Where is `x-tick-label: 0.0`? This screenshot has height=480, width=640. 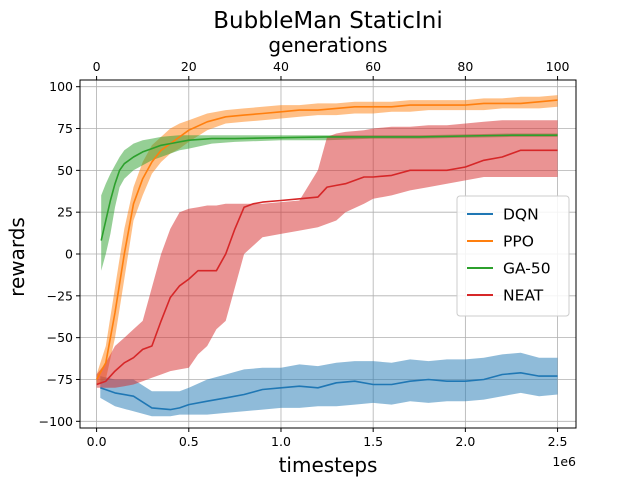 x-tick-label: 0.0 is located at coordinates (97, 441).